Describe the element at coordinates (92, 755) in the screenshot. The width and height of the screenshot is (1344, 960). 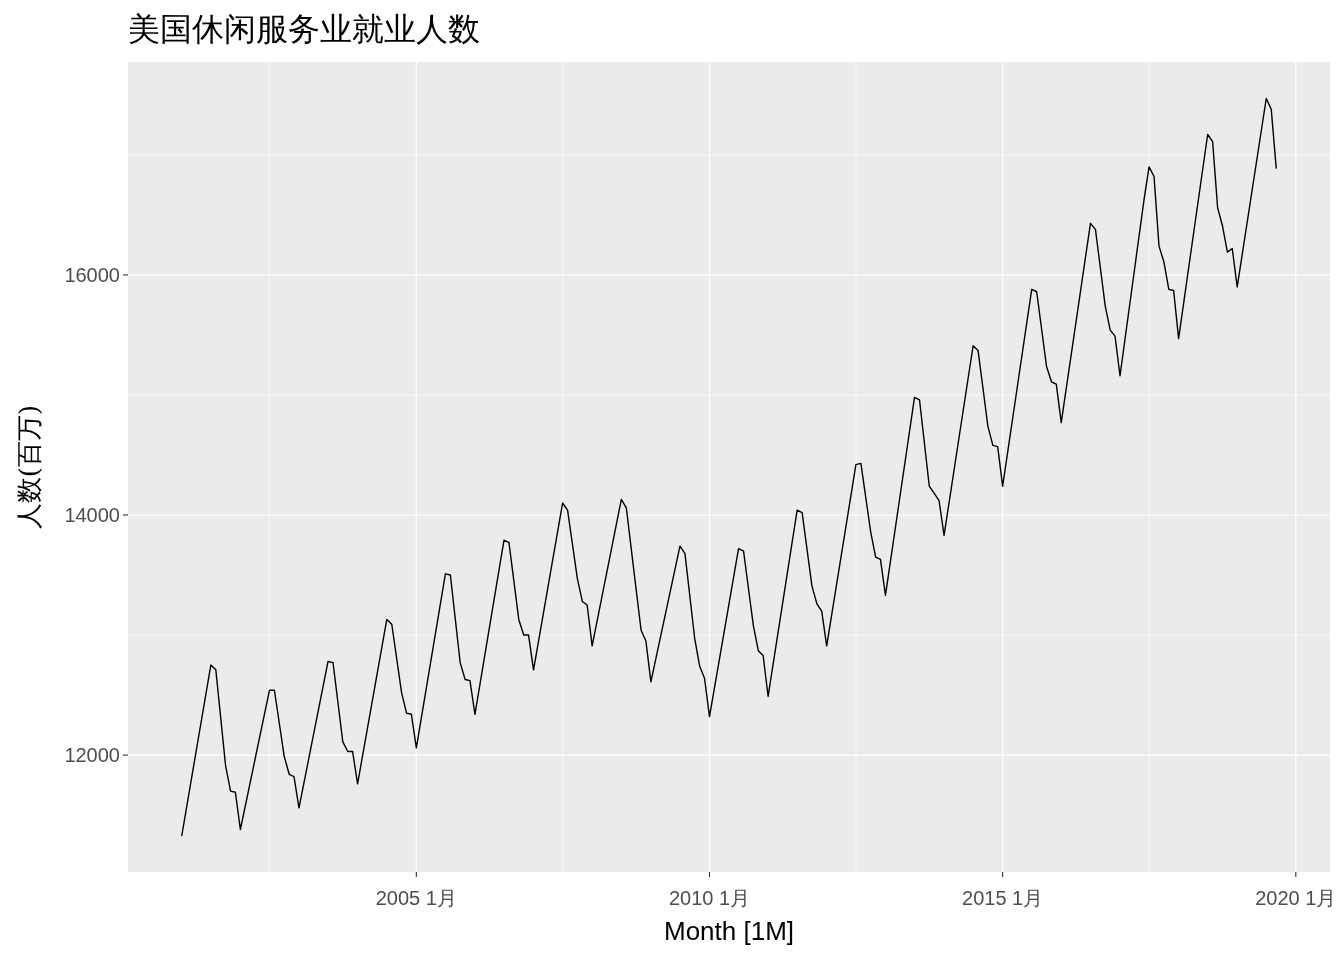
I see `y-tick-label: 12000` at that location.